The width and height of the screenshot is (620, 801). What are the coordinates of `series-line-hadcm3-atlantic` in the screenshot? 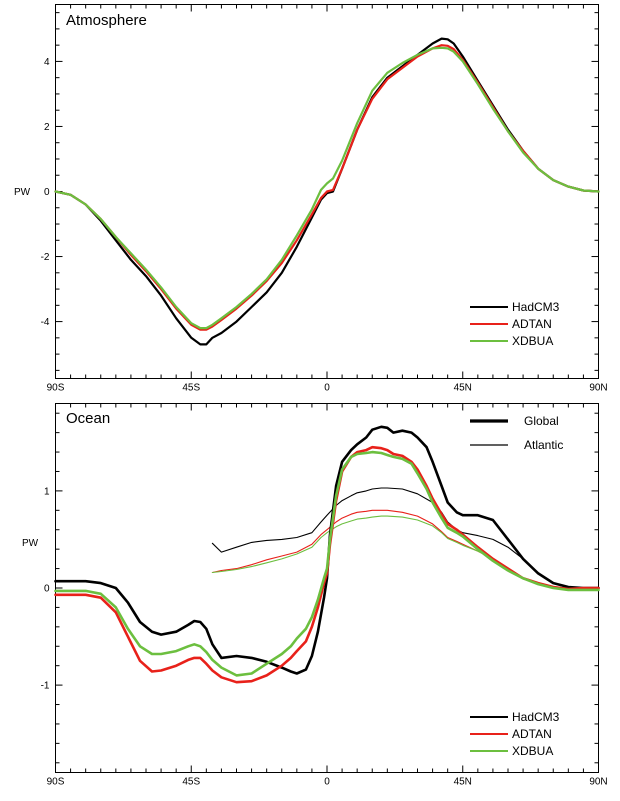 It's located at (405, 538).